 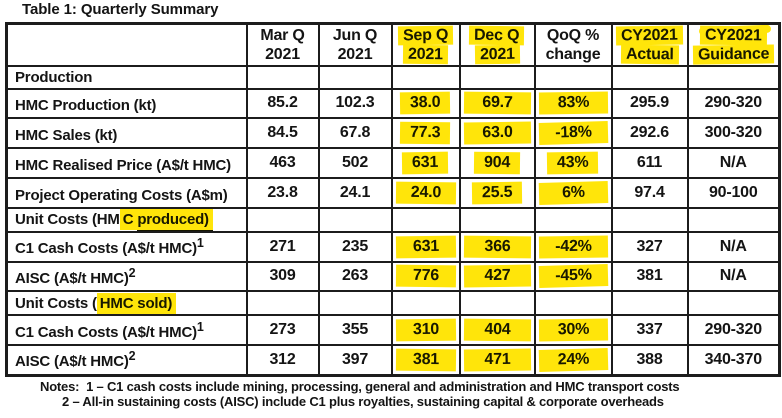 What do you see at coordinates (66, 135) in the screenshot?
I see `row-label-text: HMC Sales (kt)` at bounding box center [66, 135].